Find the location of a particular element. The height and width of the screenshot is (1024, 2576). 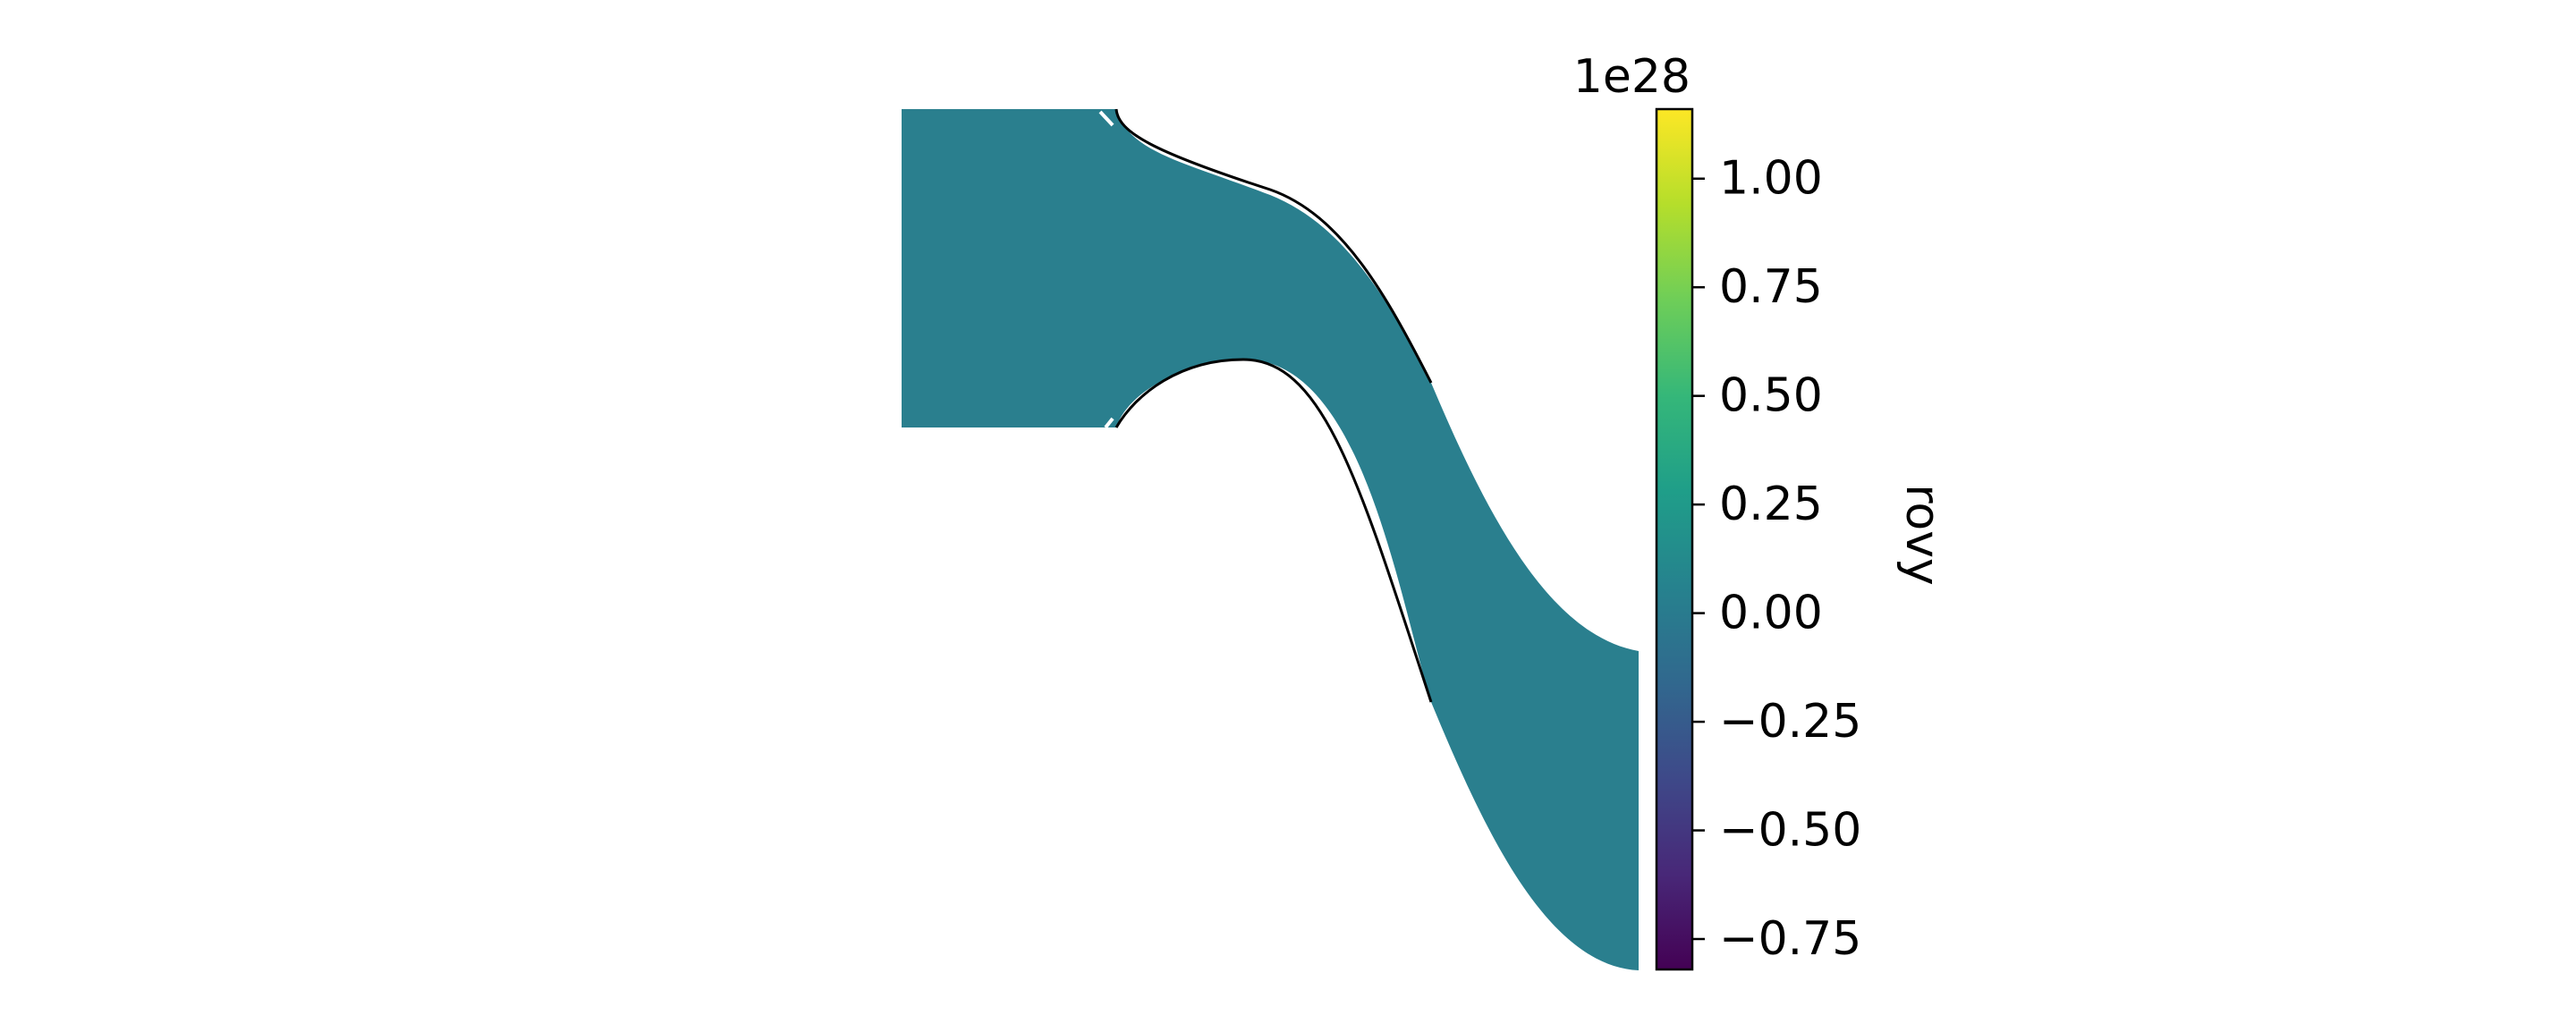

colorbar-tick-label: −0.25 is located at coordinates (1790, 722).